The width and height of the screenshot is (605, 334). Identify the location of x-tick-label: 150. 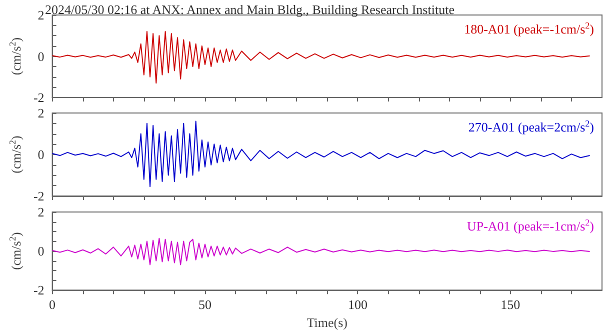
(510, 304).